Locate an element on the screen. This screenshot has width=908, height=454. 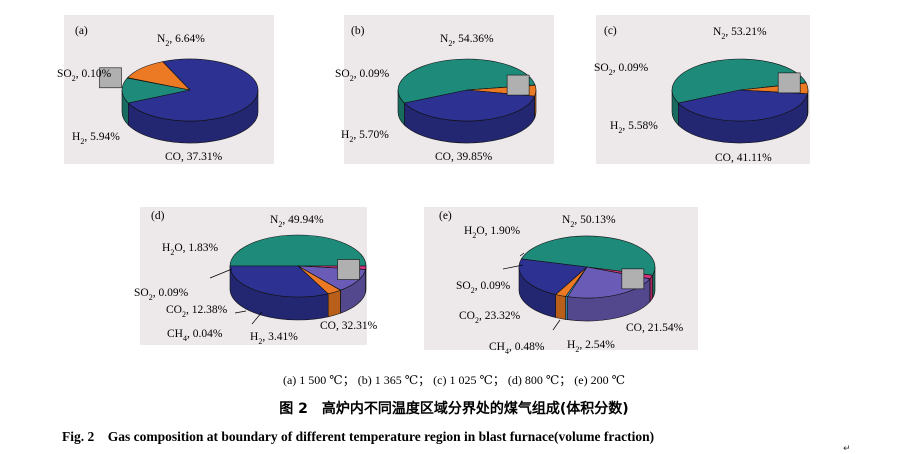
slice-label-n2: N2, 49.94% is located at coordinates (297, 221).